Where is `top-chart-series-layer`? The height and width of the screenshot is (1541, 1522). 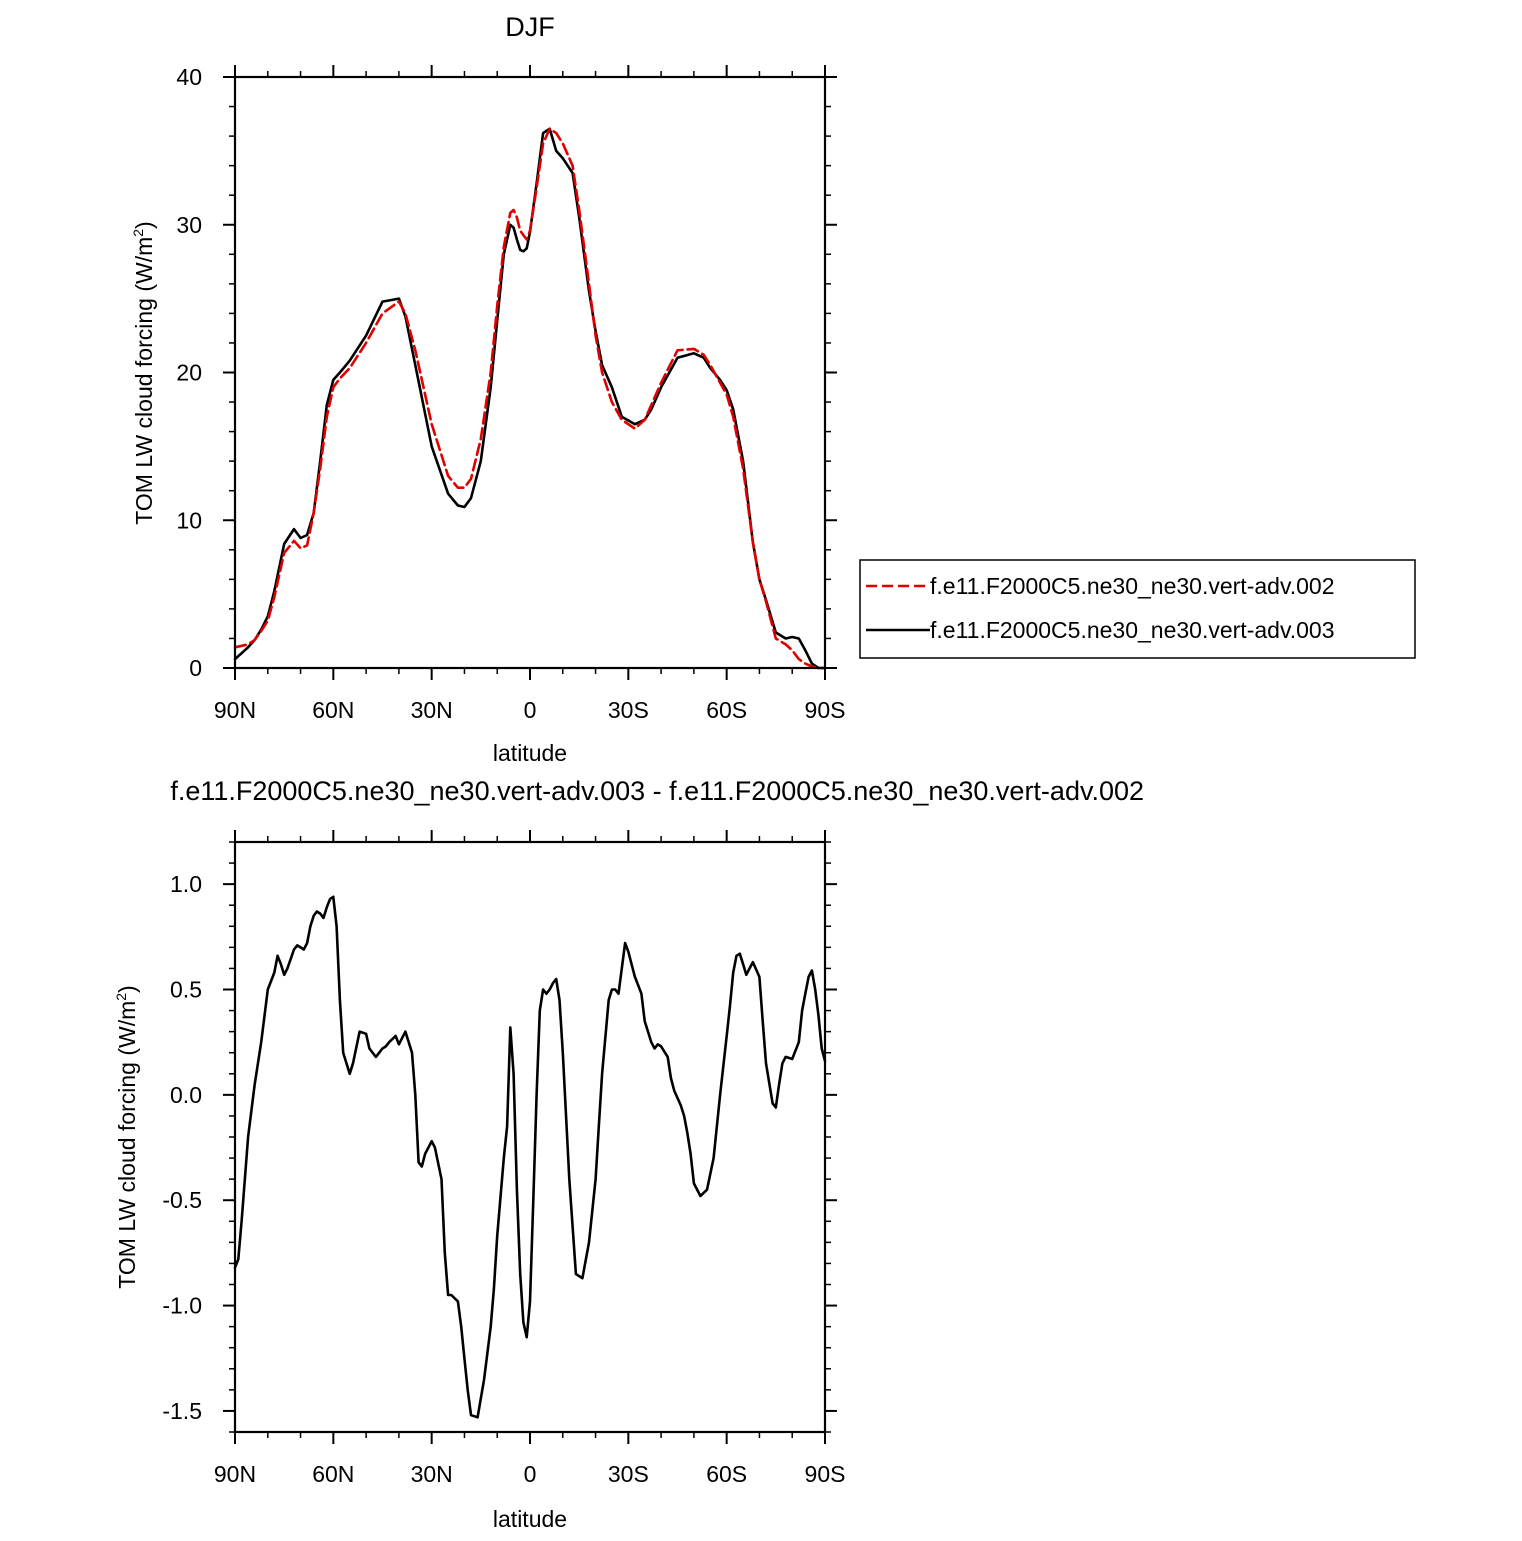
top-chart-series-layer is located at coordinates (530, 398).